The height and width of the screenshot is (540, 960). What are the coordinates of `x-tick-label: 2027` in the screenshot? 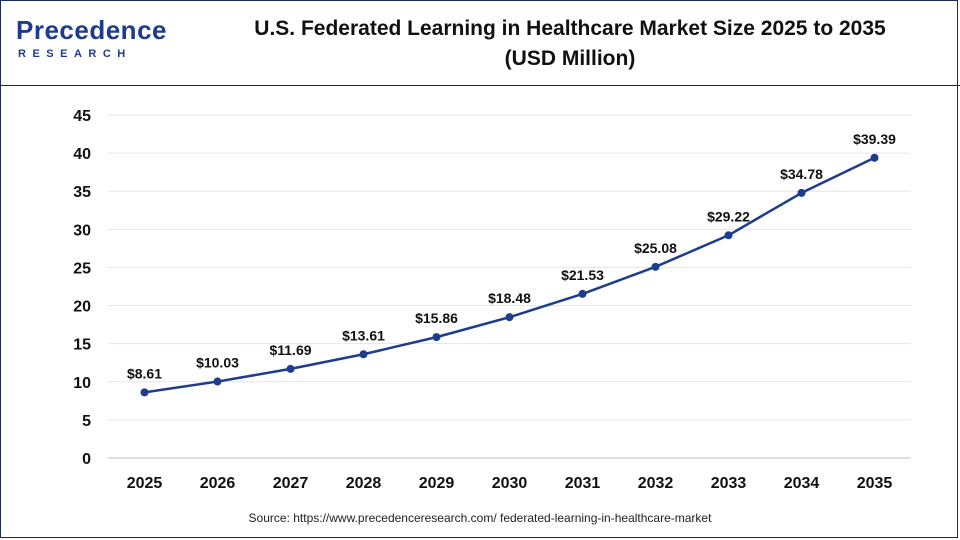 It's located at (291, 483).